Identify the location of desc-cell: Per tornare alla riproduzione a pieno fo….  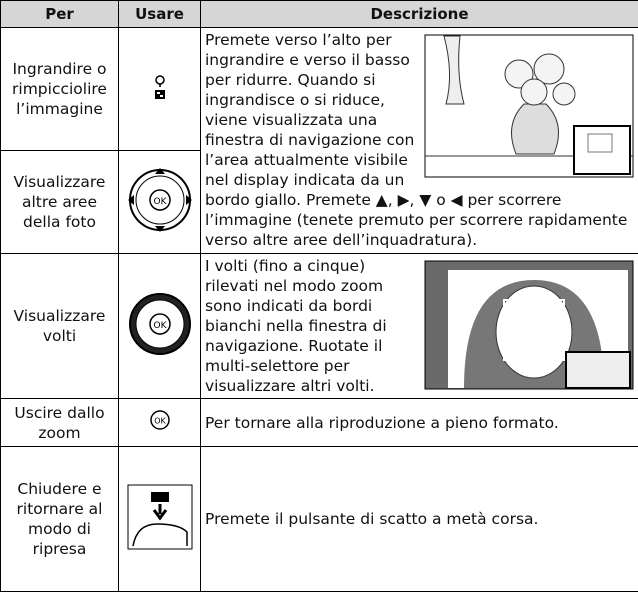
(419, 423).